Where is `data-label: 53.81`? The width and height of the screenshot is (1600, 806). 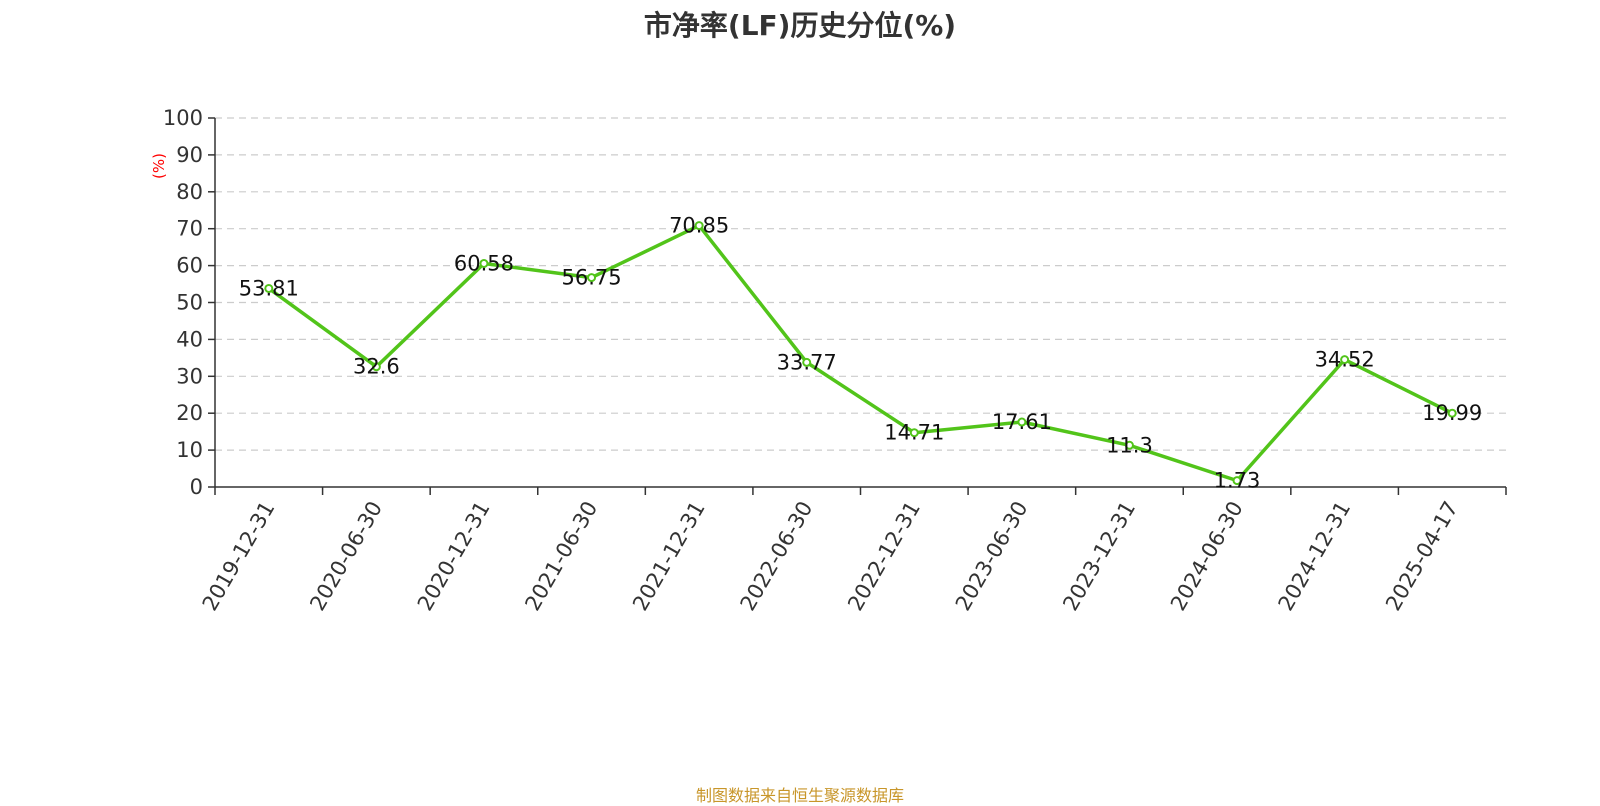
data-label: 53.81 is located at coordinates (269, 288).